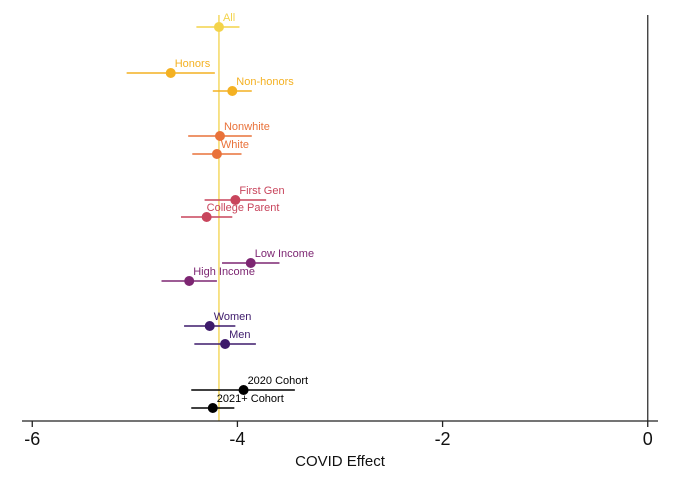 This screenshot has width=675, height=495. Describe the element at coordinates (250, 263) in the screenshot. I see `point-low-income` at that location.